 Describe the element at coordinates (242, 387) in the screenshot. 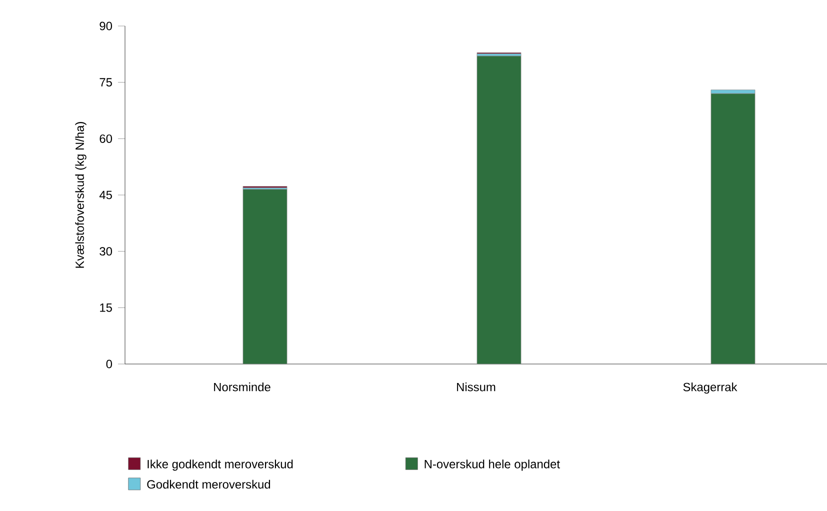

I see `x-tick-label: Norsminde` at that location.